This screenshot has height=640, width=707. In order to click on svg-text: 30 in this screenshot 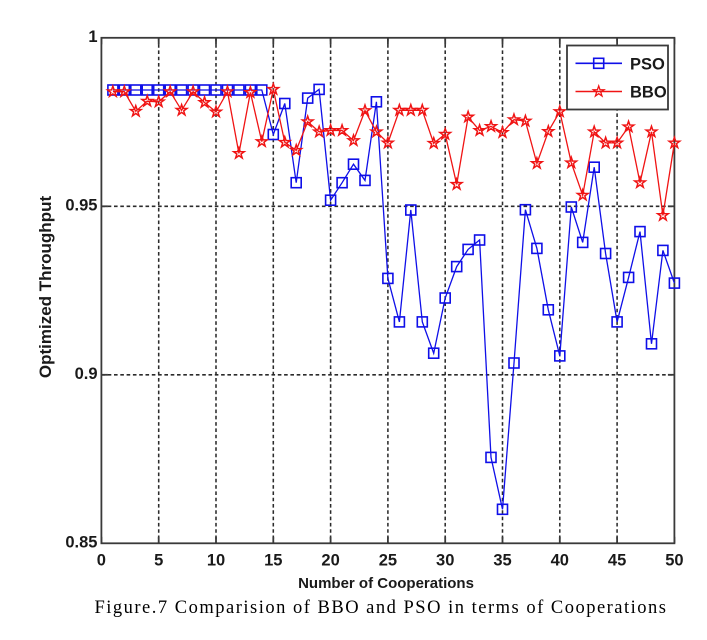, I will do `click(445, 561)`.